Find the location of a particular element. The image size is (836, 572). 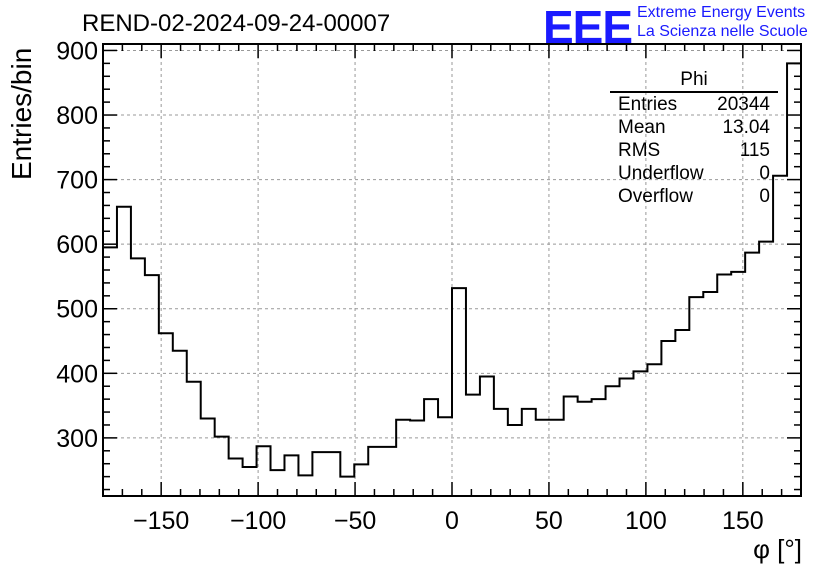

y-tick-label: 400 is located at coordinates (77, 374).